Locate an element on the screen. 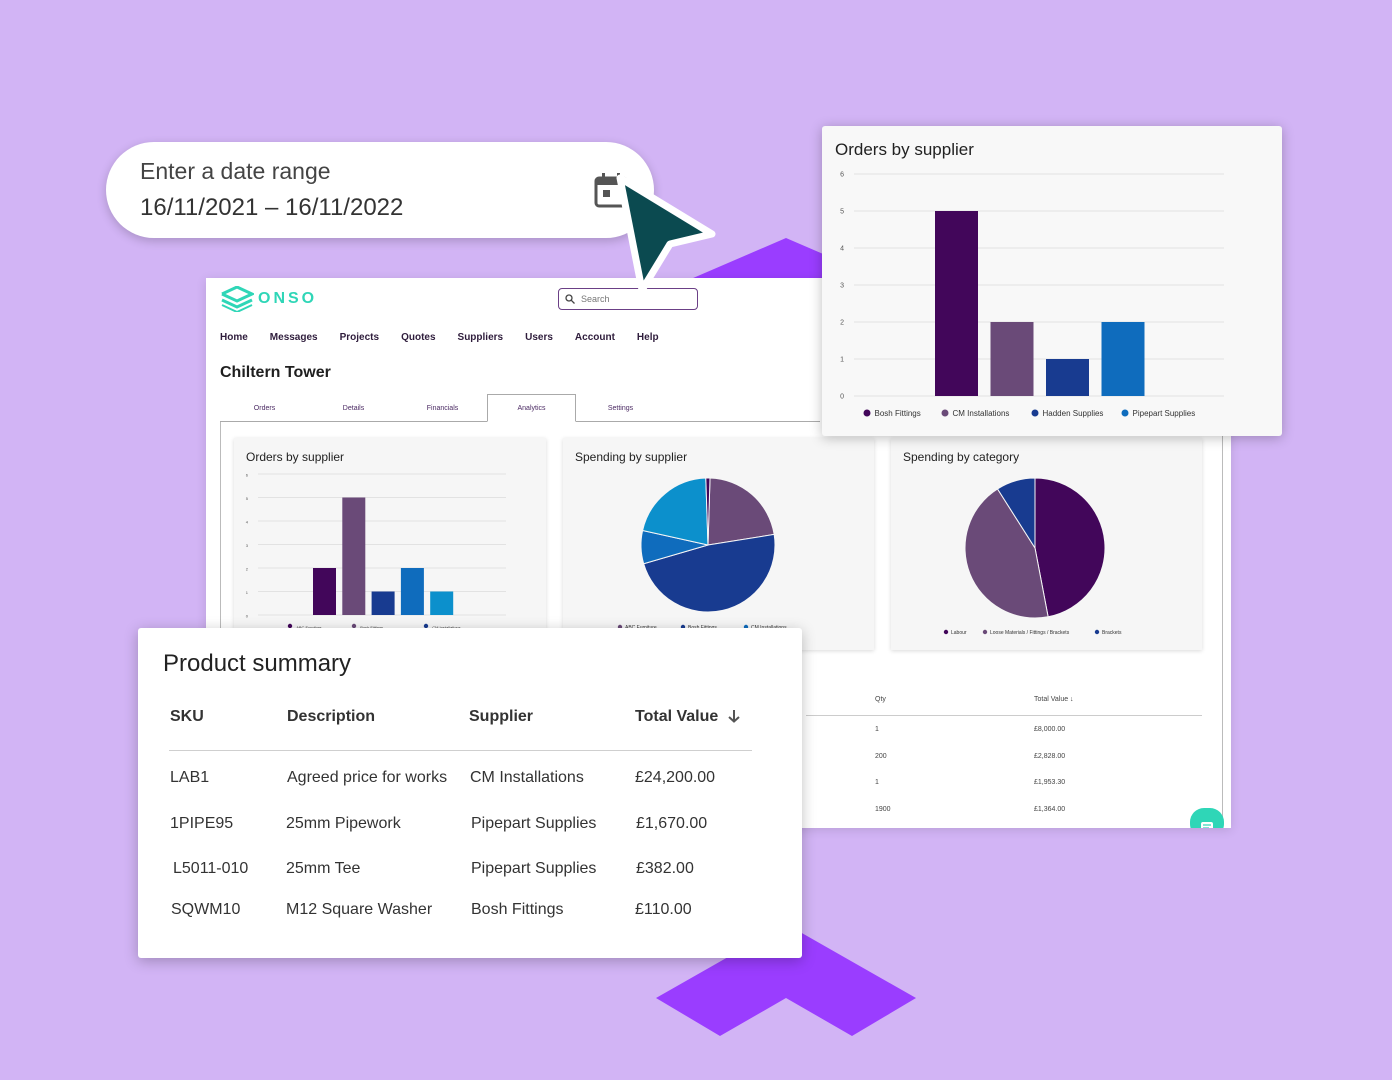 This screenshot has width=1392, height=1080. table-cell-description: Agreed price for works is located at coordinates (367, 777).